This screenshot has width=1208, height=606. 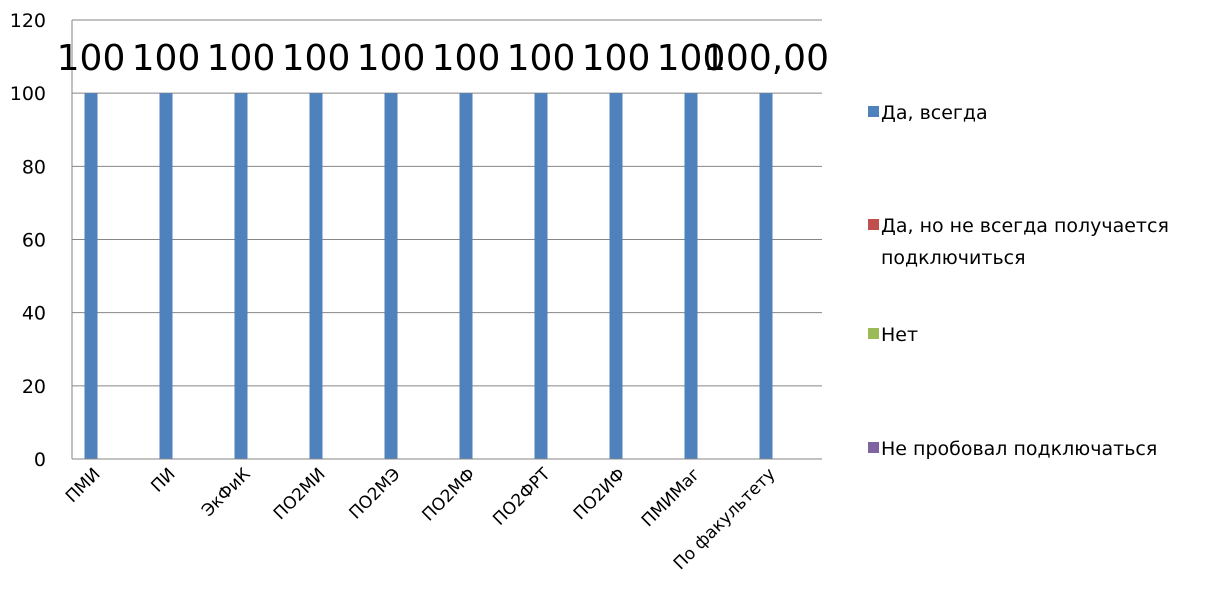 I want to click on legend-label: Не пробовал подключаться, so click(x=1019, y=449).